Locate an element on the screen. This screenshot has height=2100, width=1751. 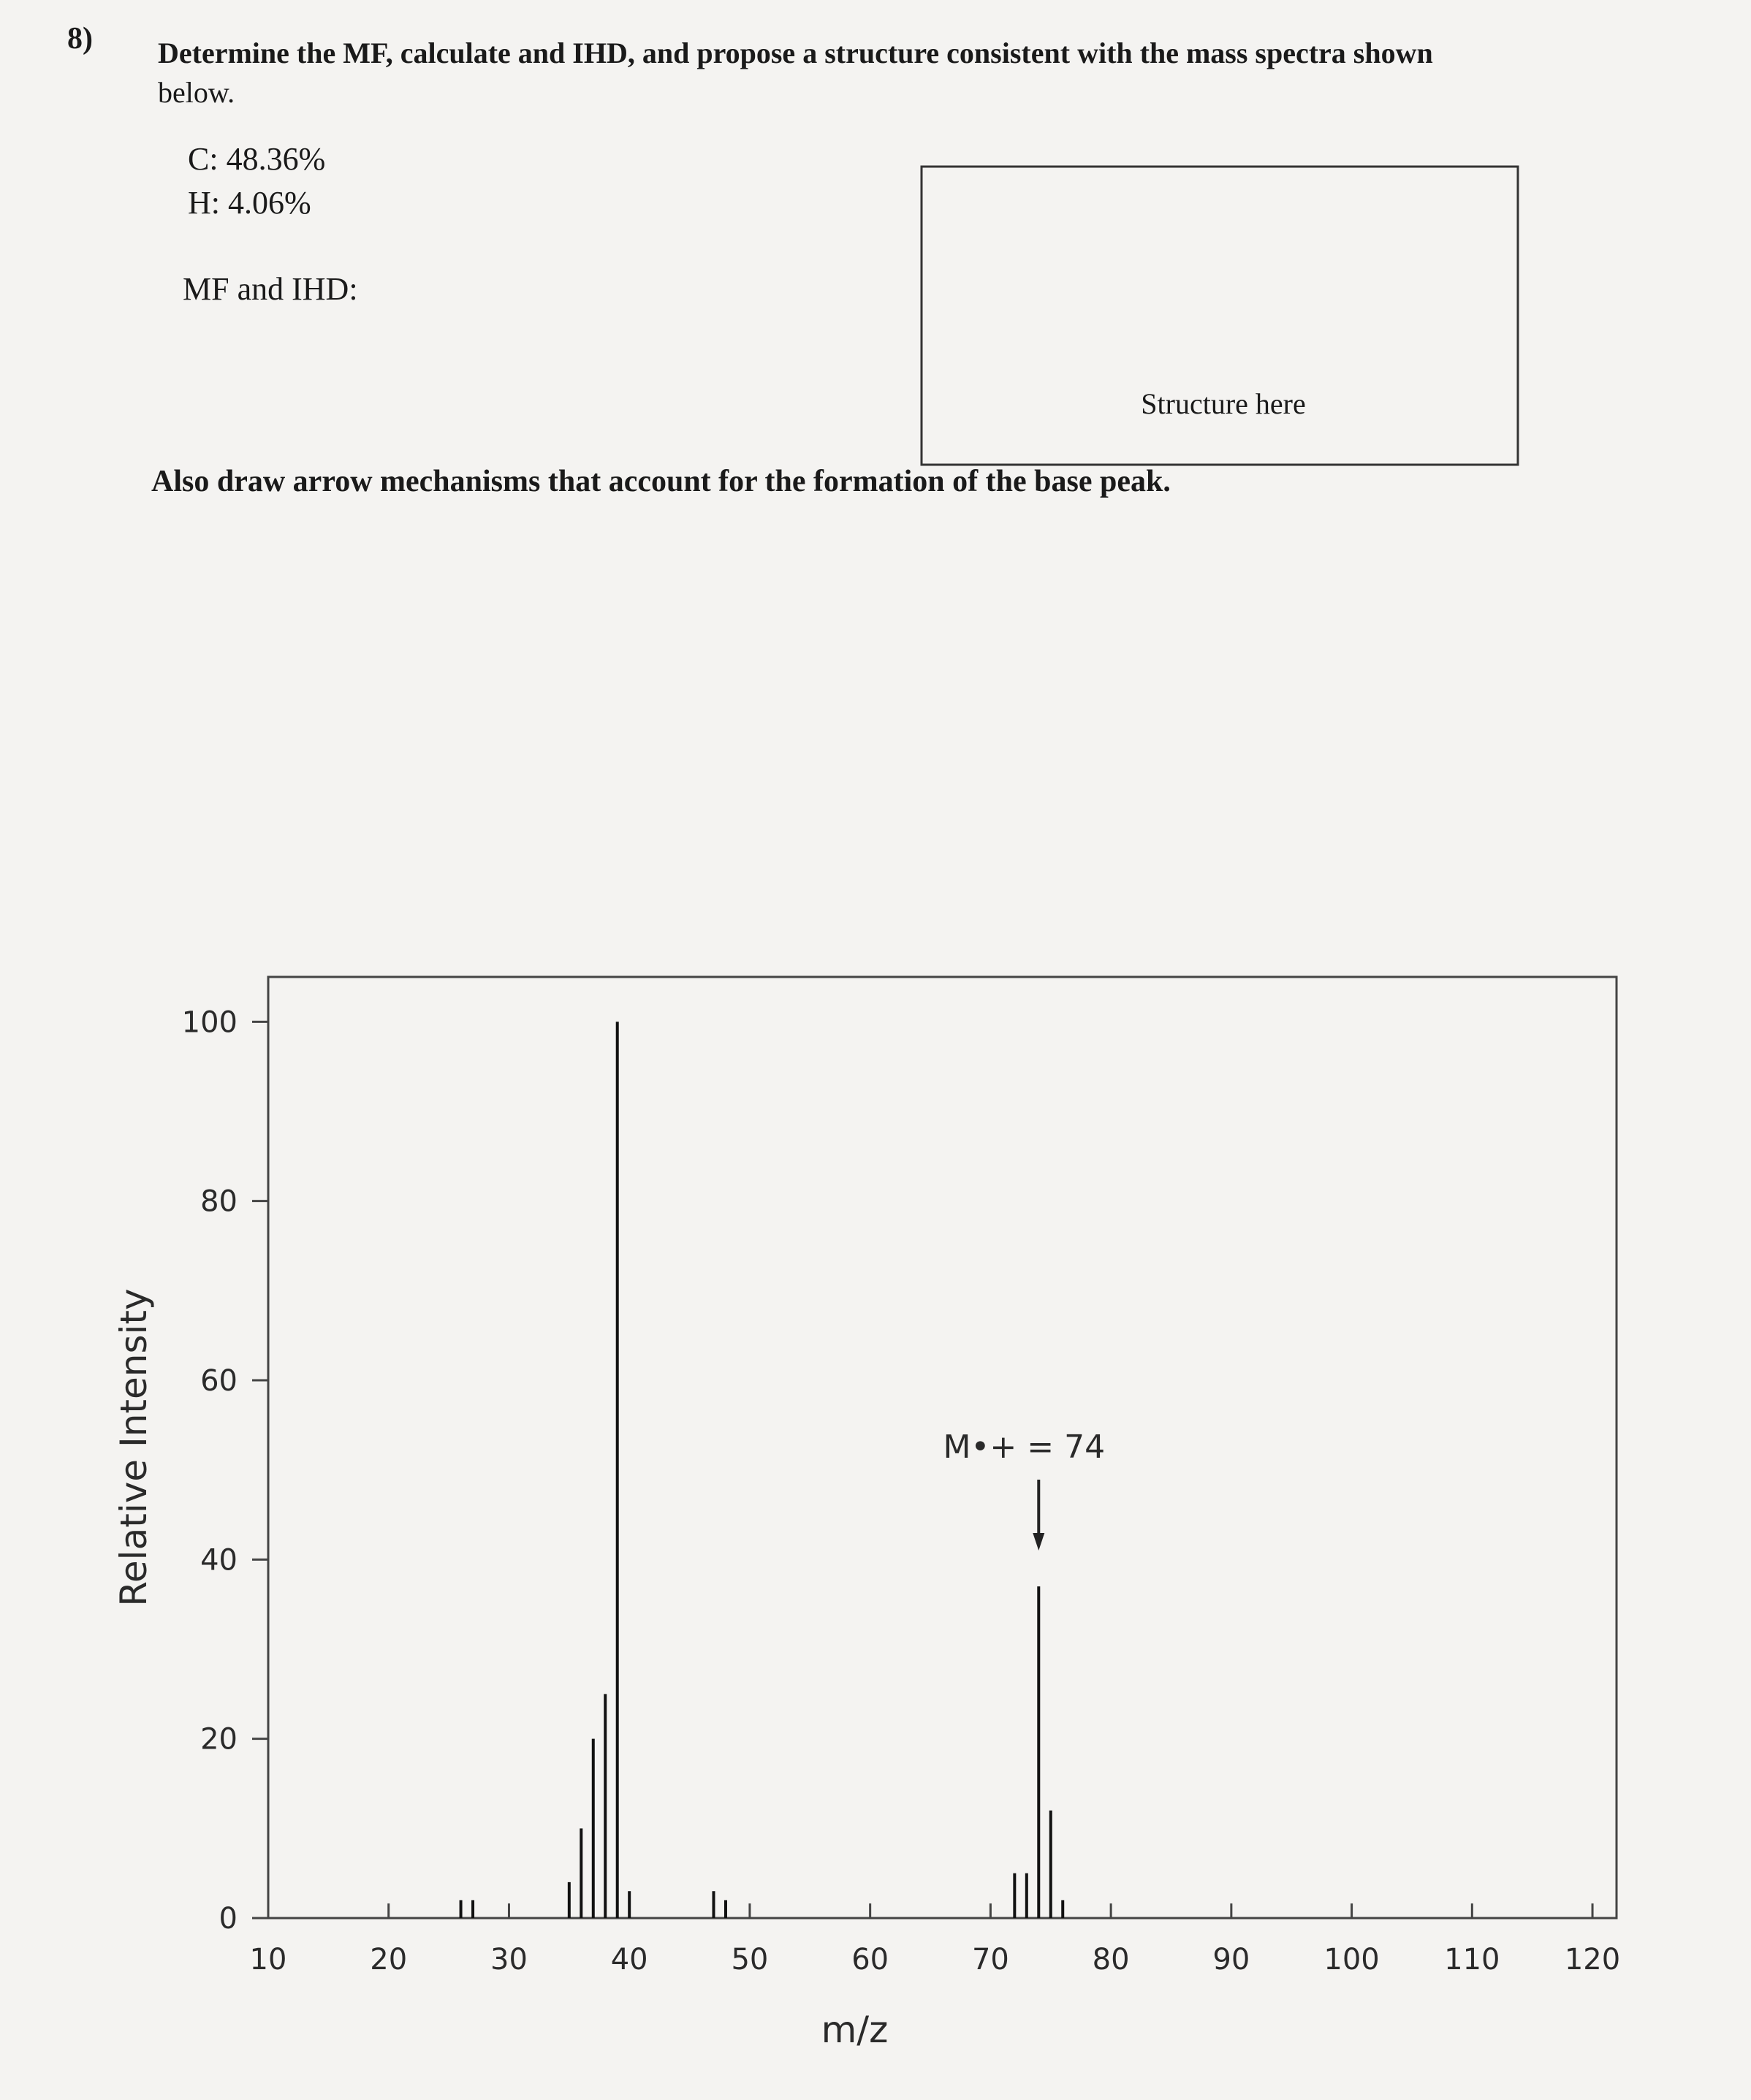
molecular-ion-annotation: M•+ = 74 is located at coordinates (1024, 1447).